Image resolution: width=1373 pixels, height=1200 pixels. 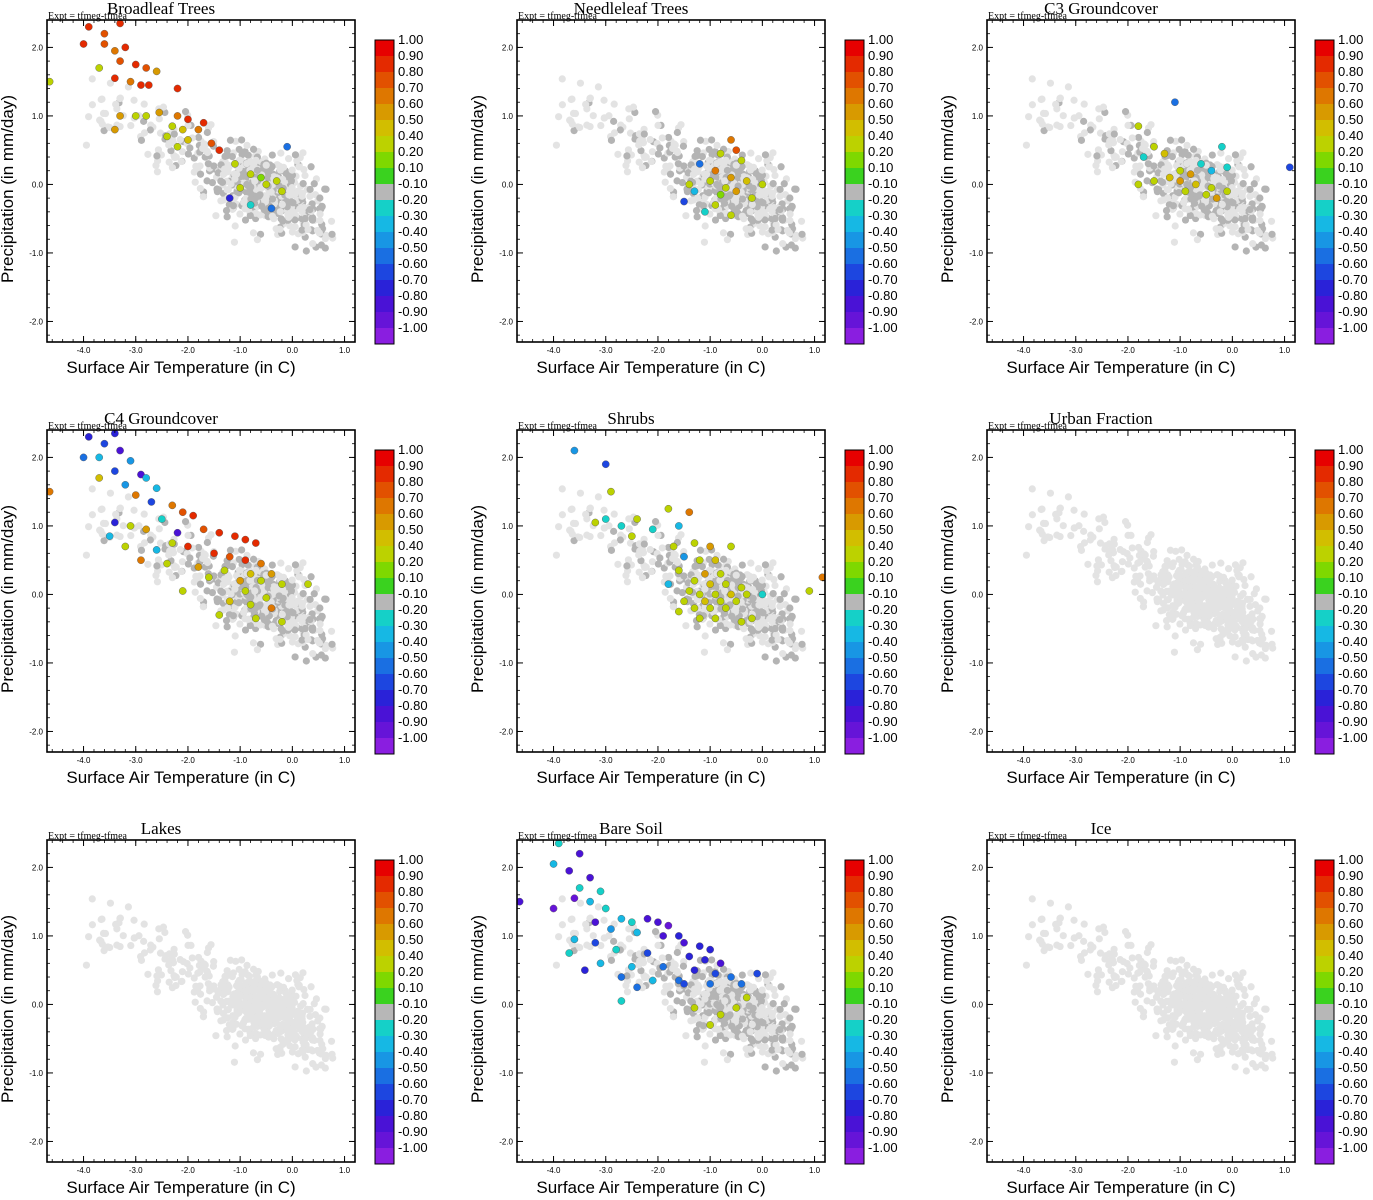 I want to click on plot-frame, so click(x=671, y=181).